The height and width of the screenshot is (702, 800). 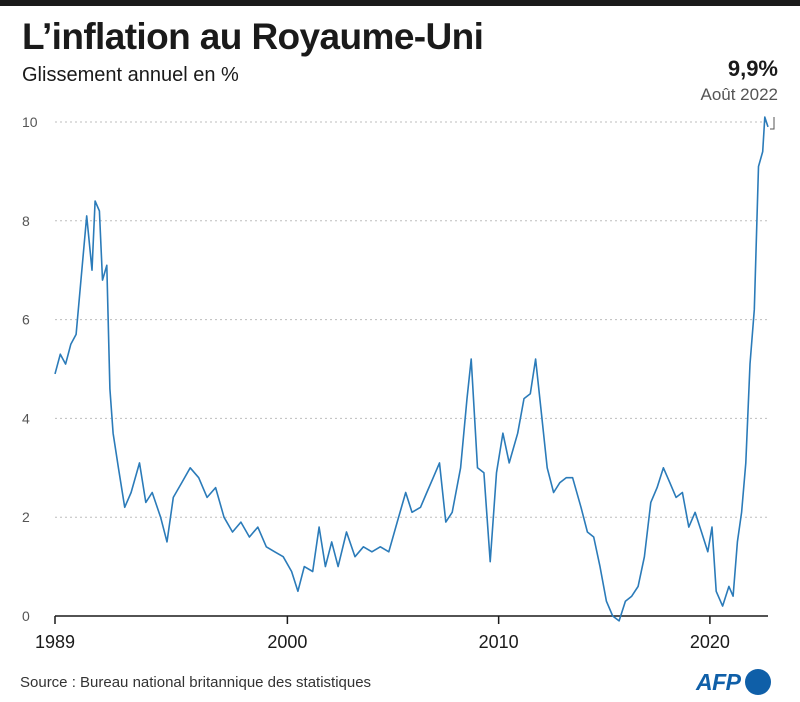 What do you see at coordinates (718, 681) in the screenshot?
I see `afp-logo-text: AFP` at bounding box center [718, 681].